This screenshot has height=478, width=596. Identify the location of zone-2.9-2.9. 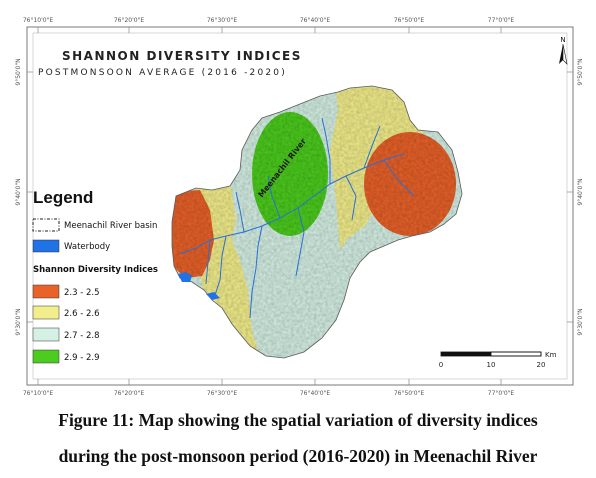
(290, 174).